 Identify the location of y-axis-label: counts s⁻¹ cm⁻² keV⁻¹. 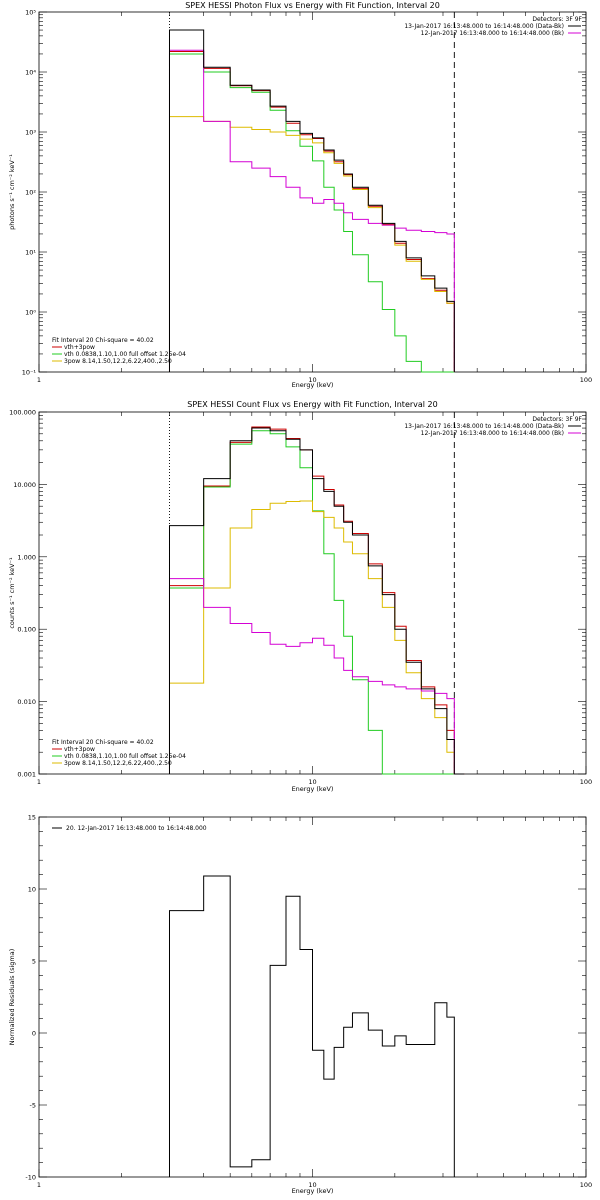
(12, 593).